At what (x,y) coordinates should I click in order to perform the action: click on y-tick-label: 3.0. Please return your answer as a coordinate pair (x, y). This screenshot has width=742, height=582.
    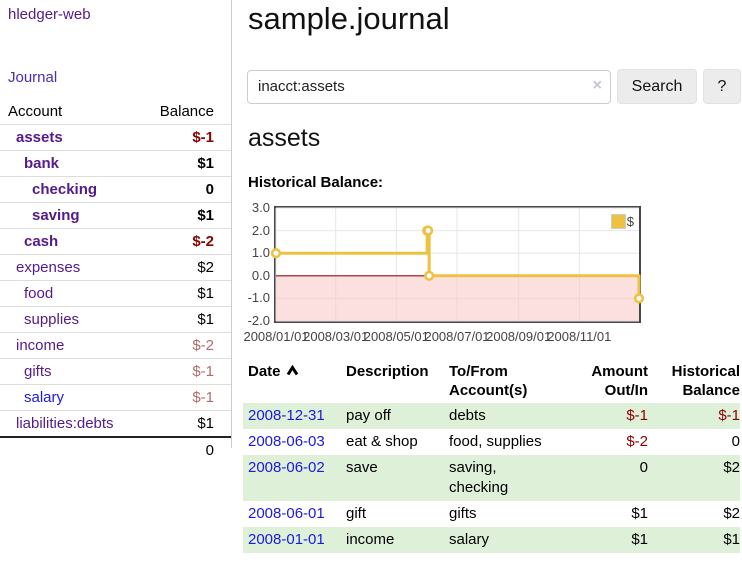
    Looking at the image, I should click on (260, 207).